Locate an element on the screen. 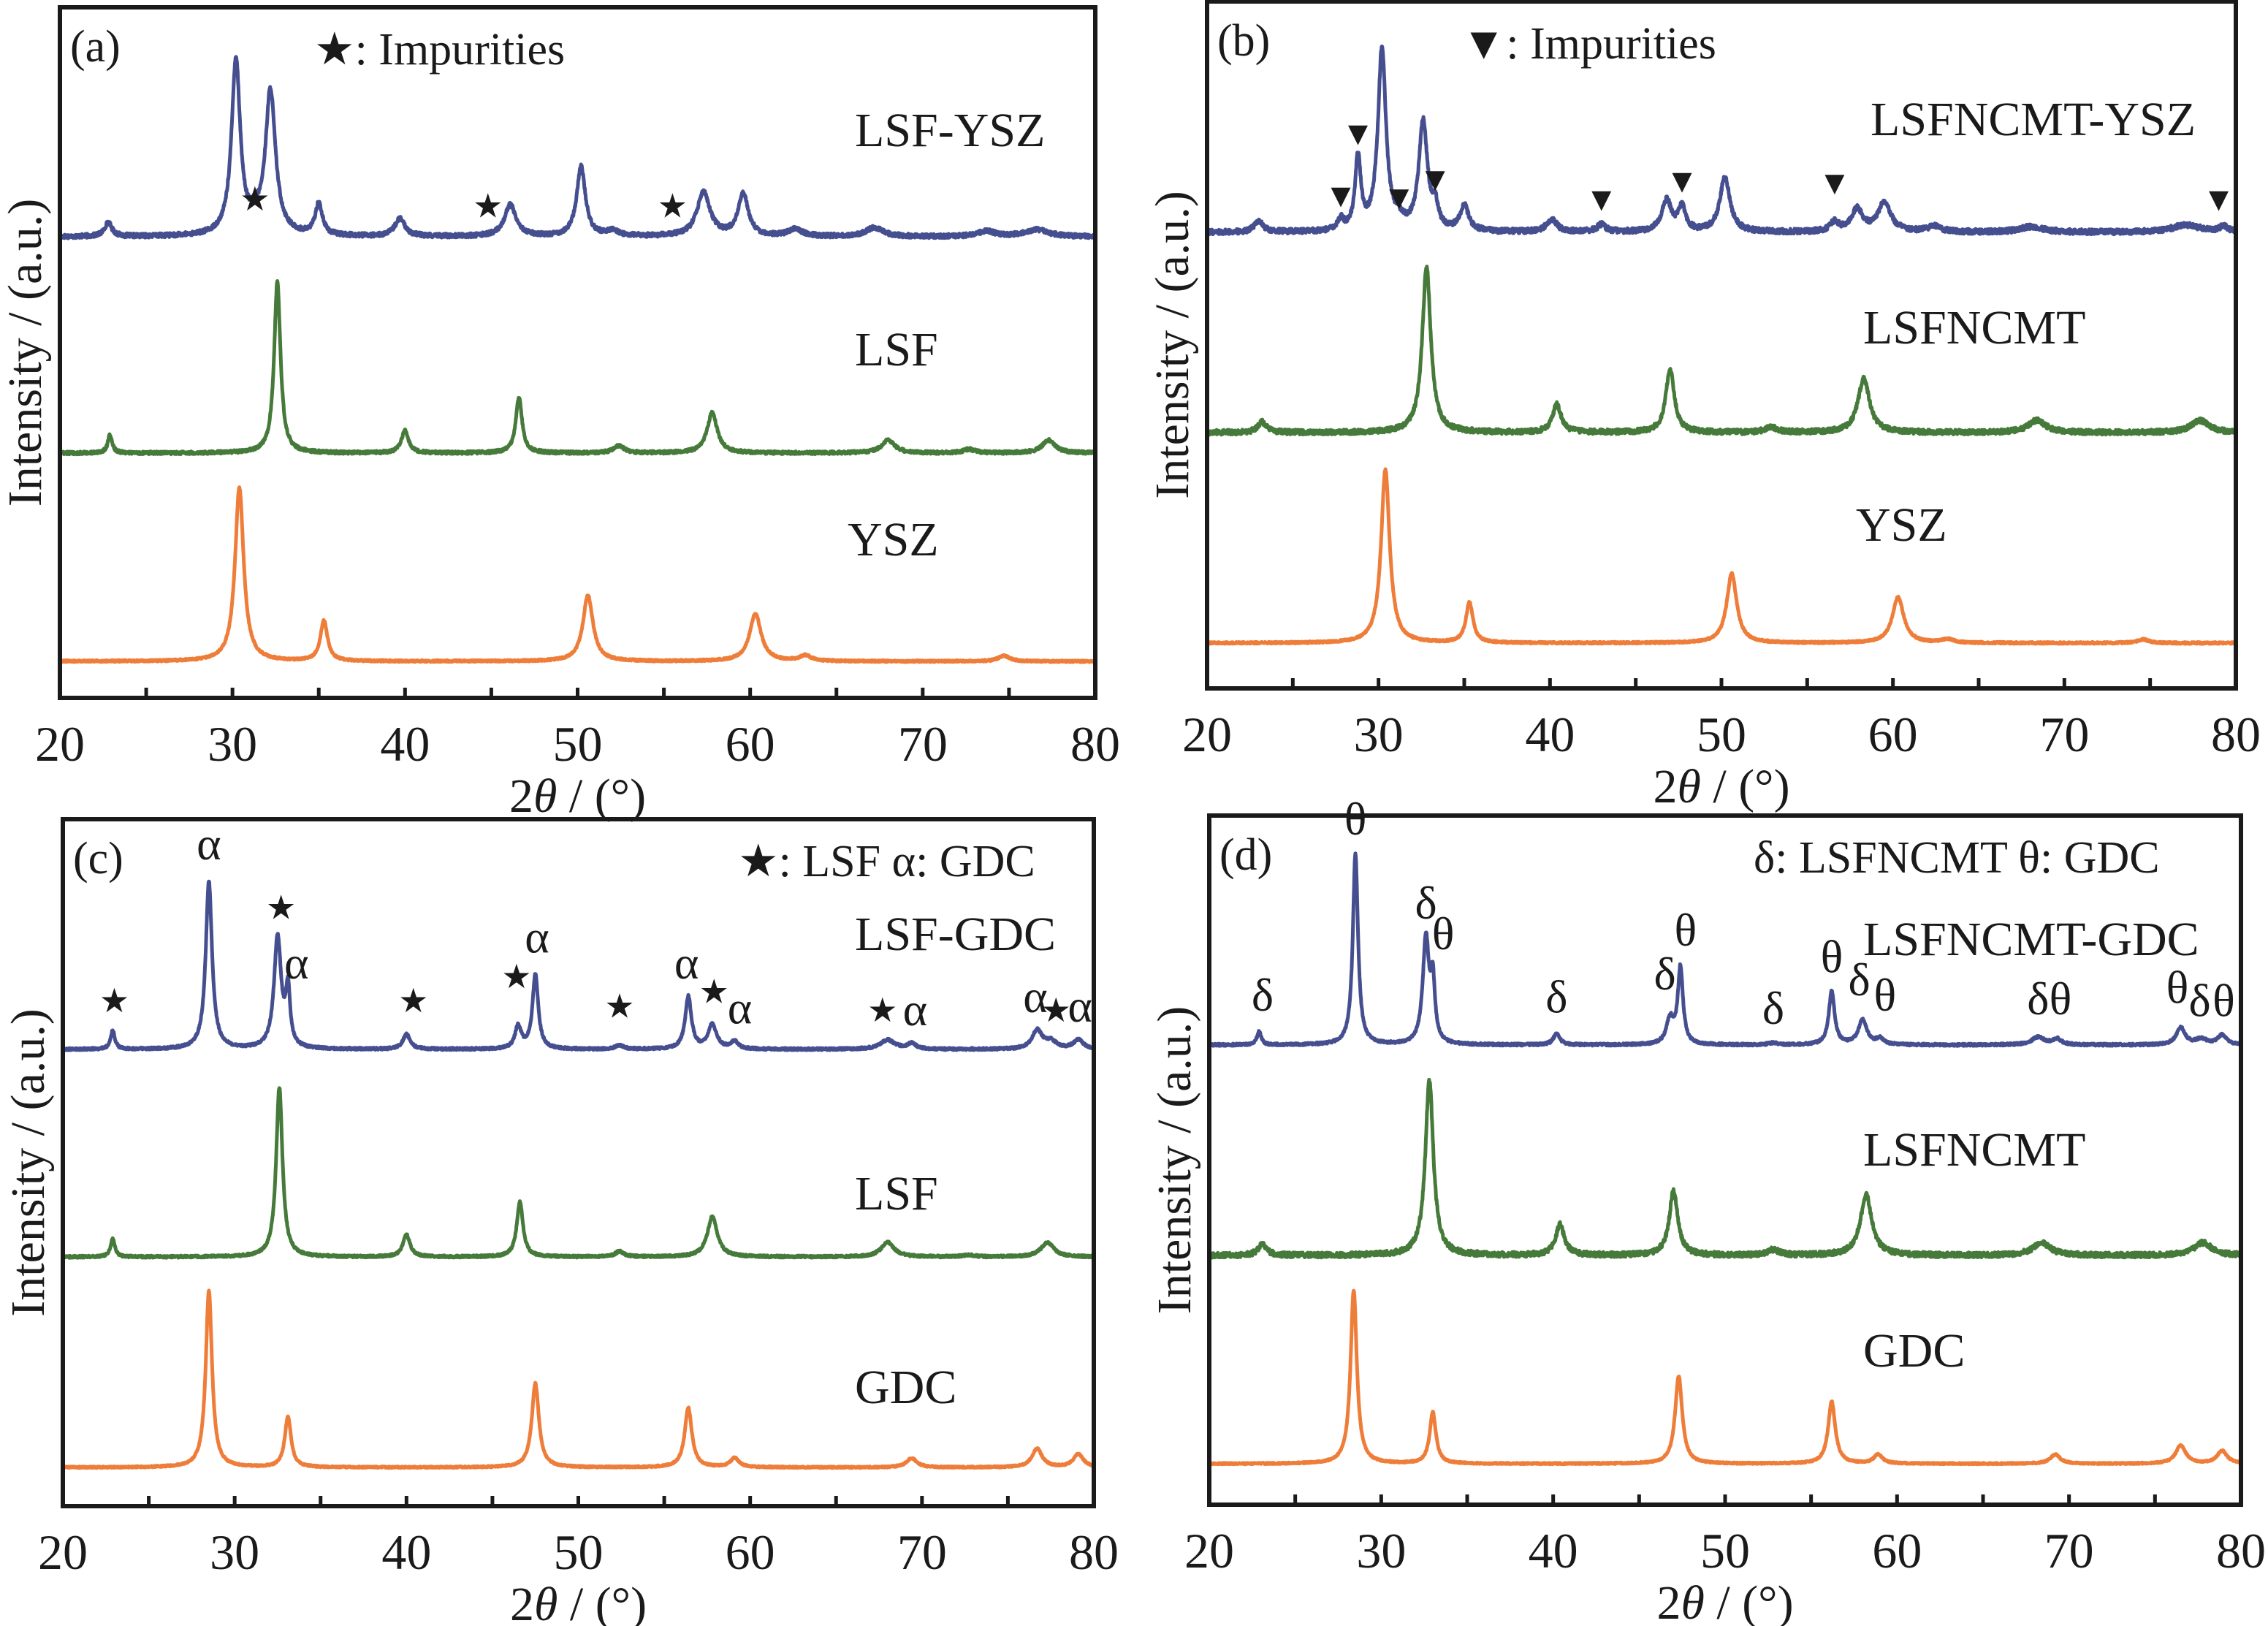 Image resolution: width=2268 pixels, height=1626 pixels. panel-label: (a) is located at coordinates (95, 47).